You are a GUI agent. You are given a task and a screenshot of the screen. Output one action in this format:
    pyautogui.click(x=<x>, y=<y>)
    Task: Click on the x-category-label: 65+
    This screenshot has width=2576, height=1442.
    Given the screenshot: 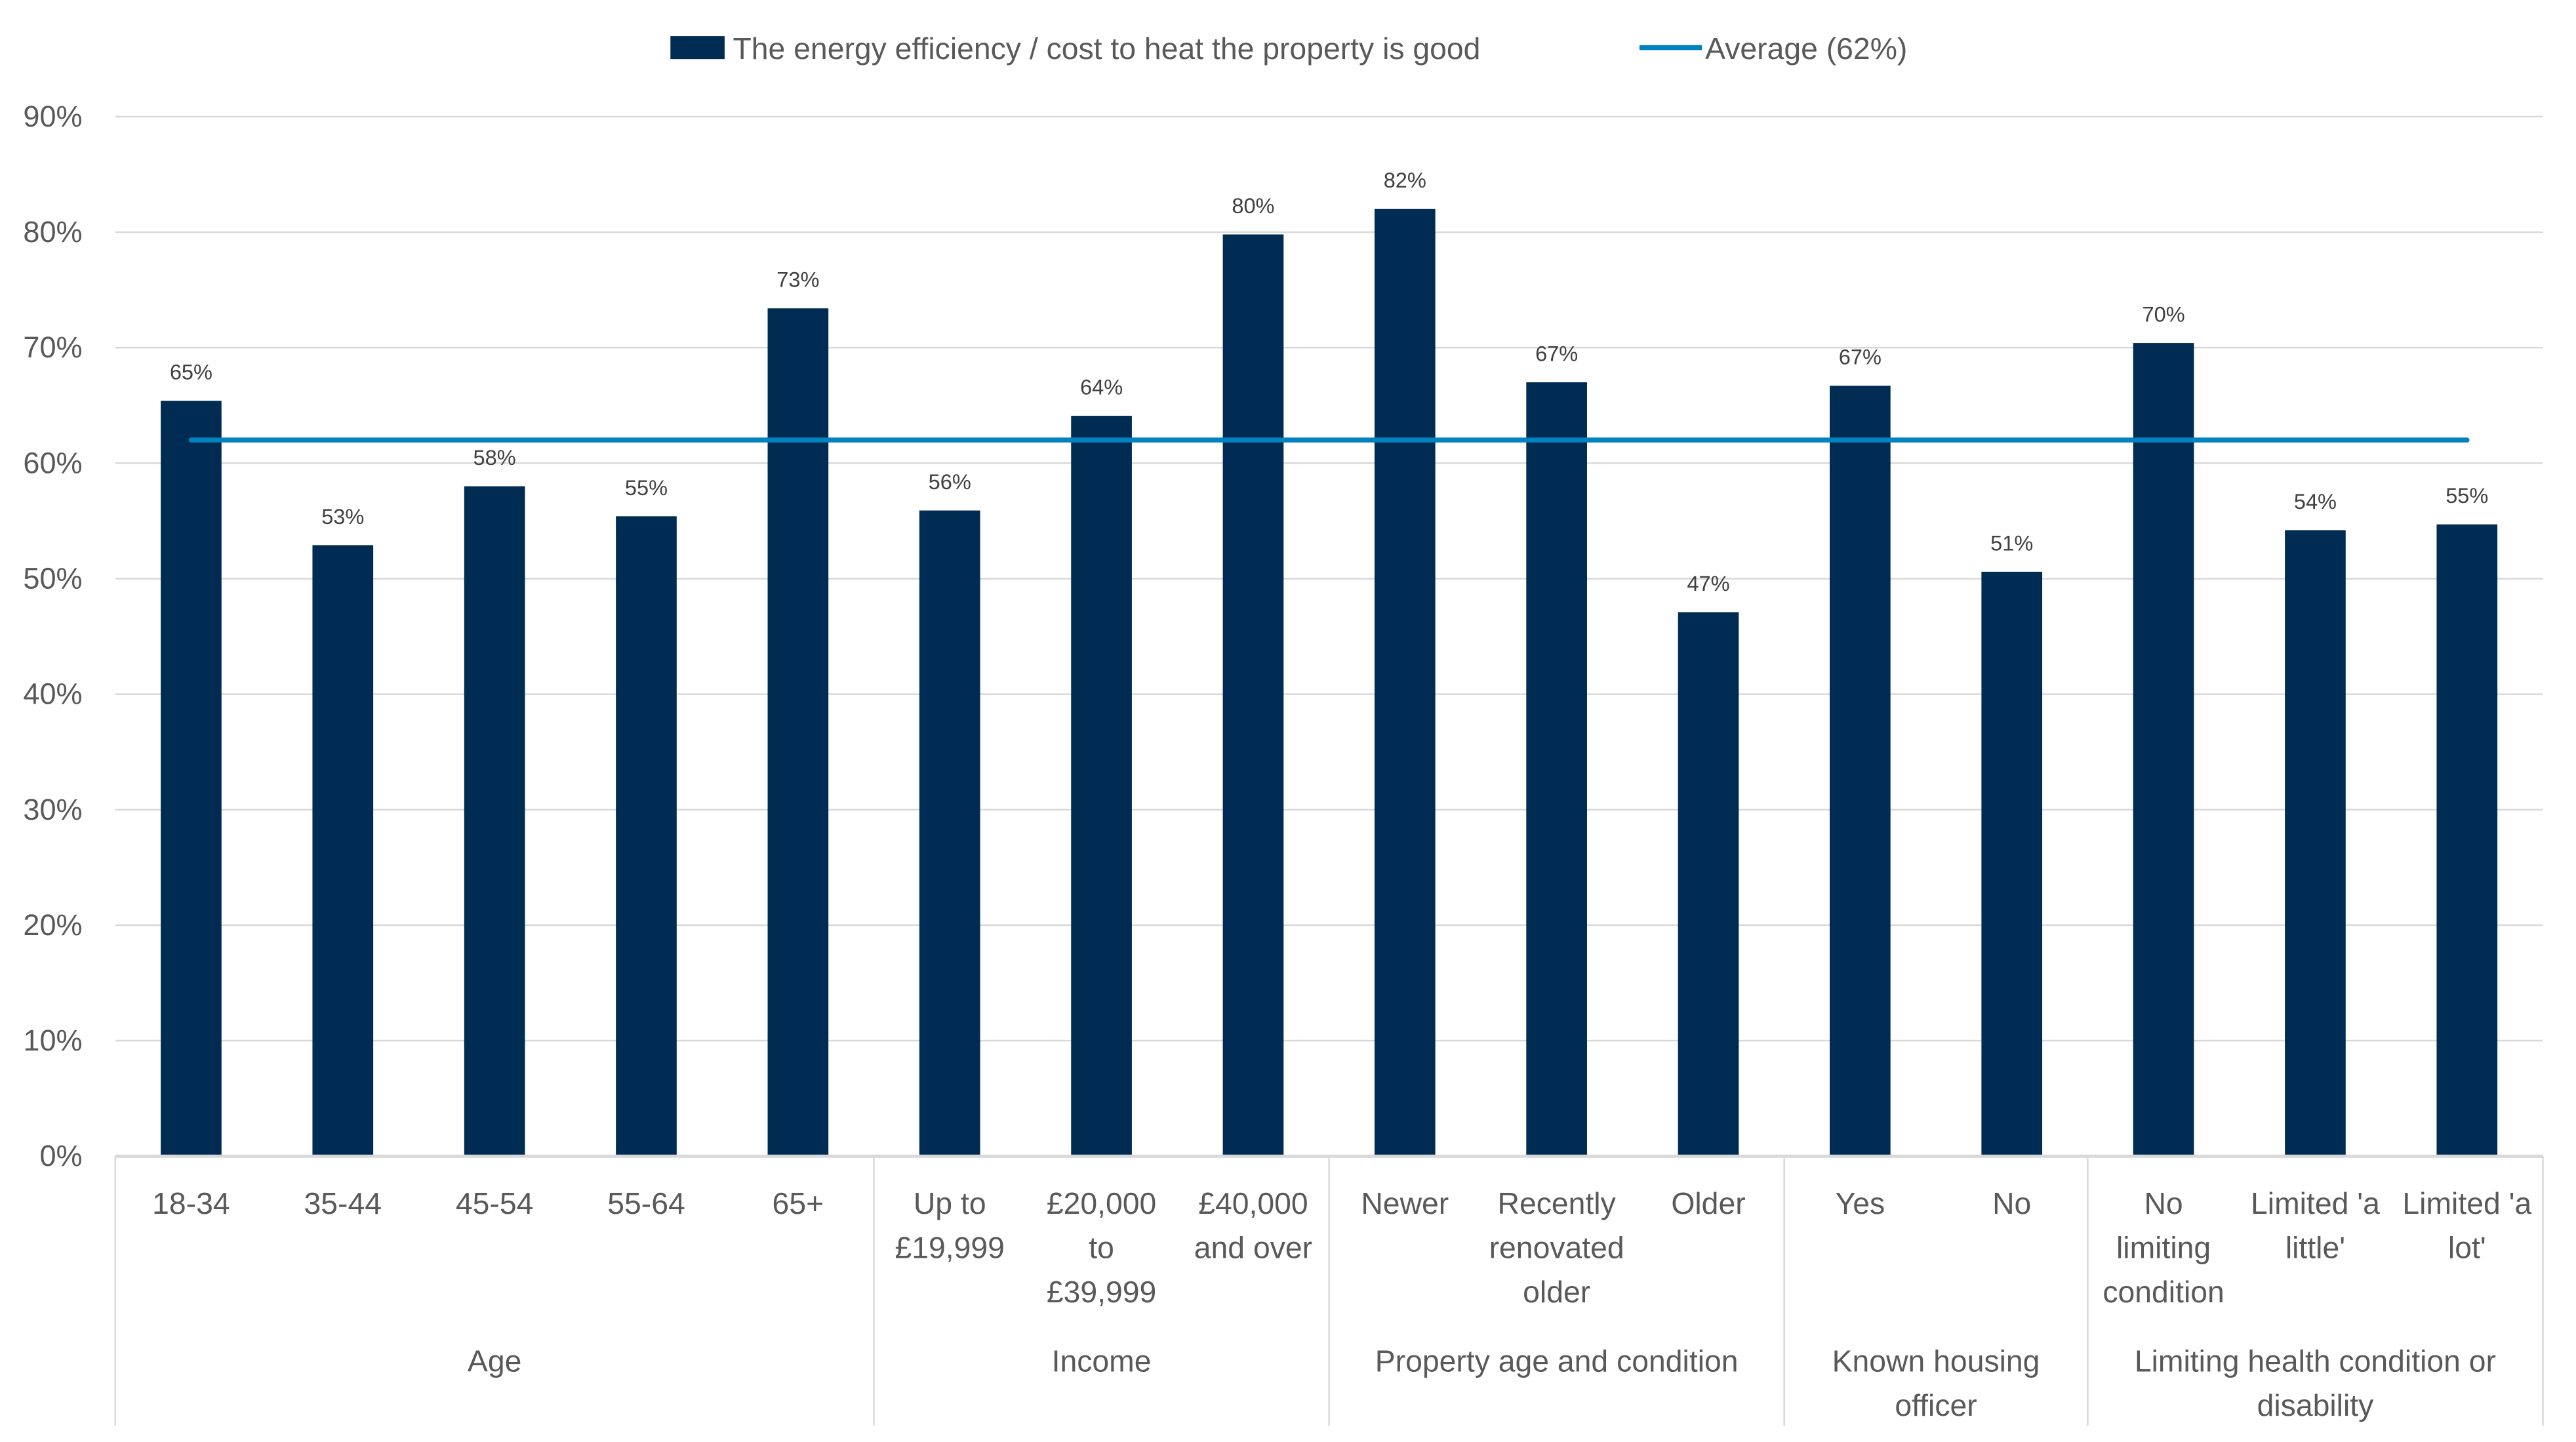 What is the action you would take?
    pyautogui.click(x=798, y=1203)
    